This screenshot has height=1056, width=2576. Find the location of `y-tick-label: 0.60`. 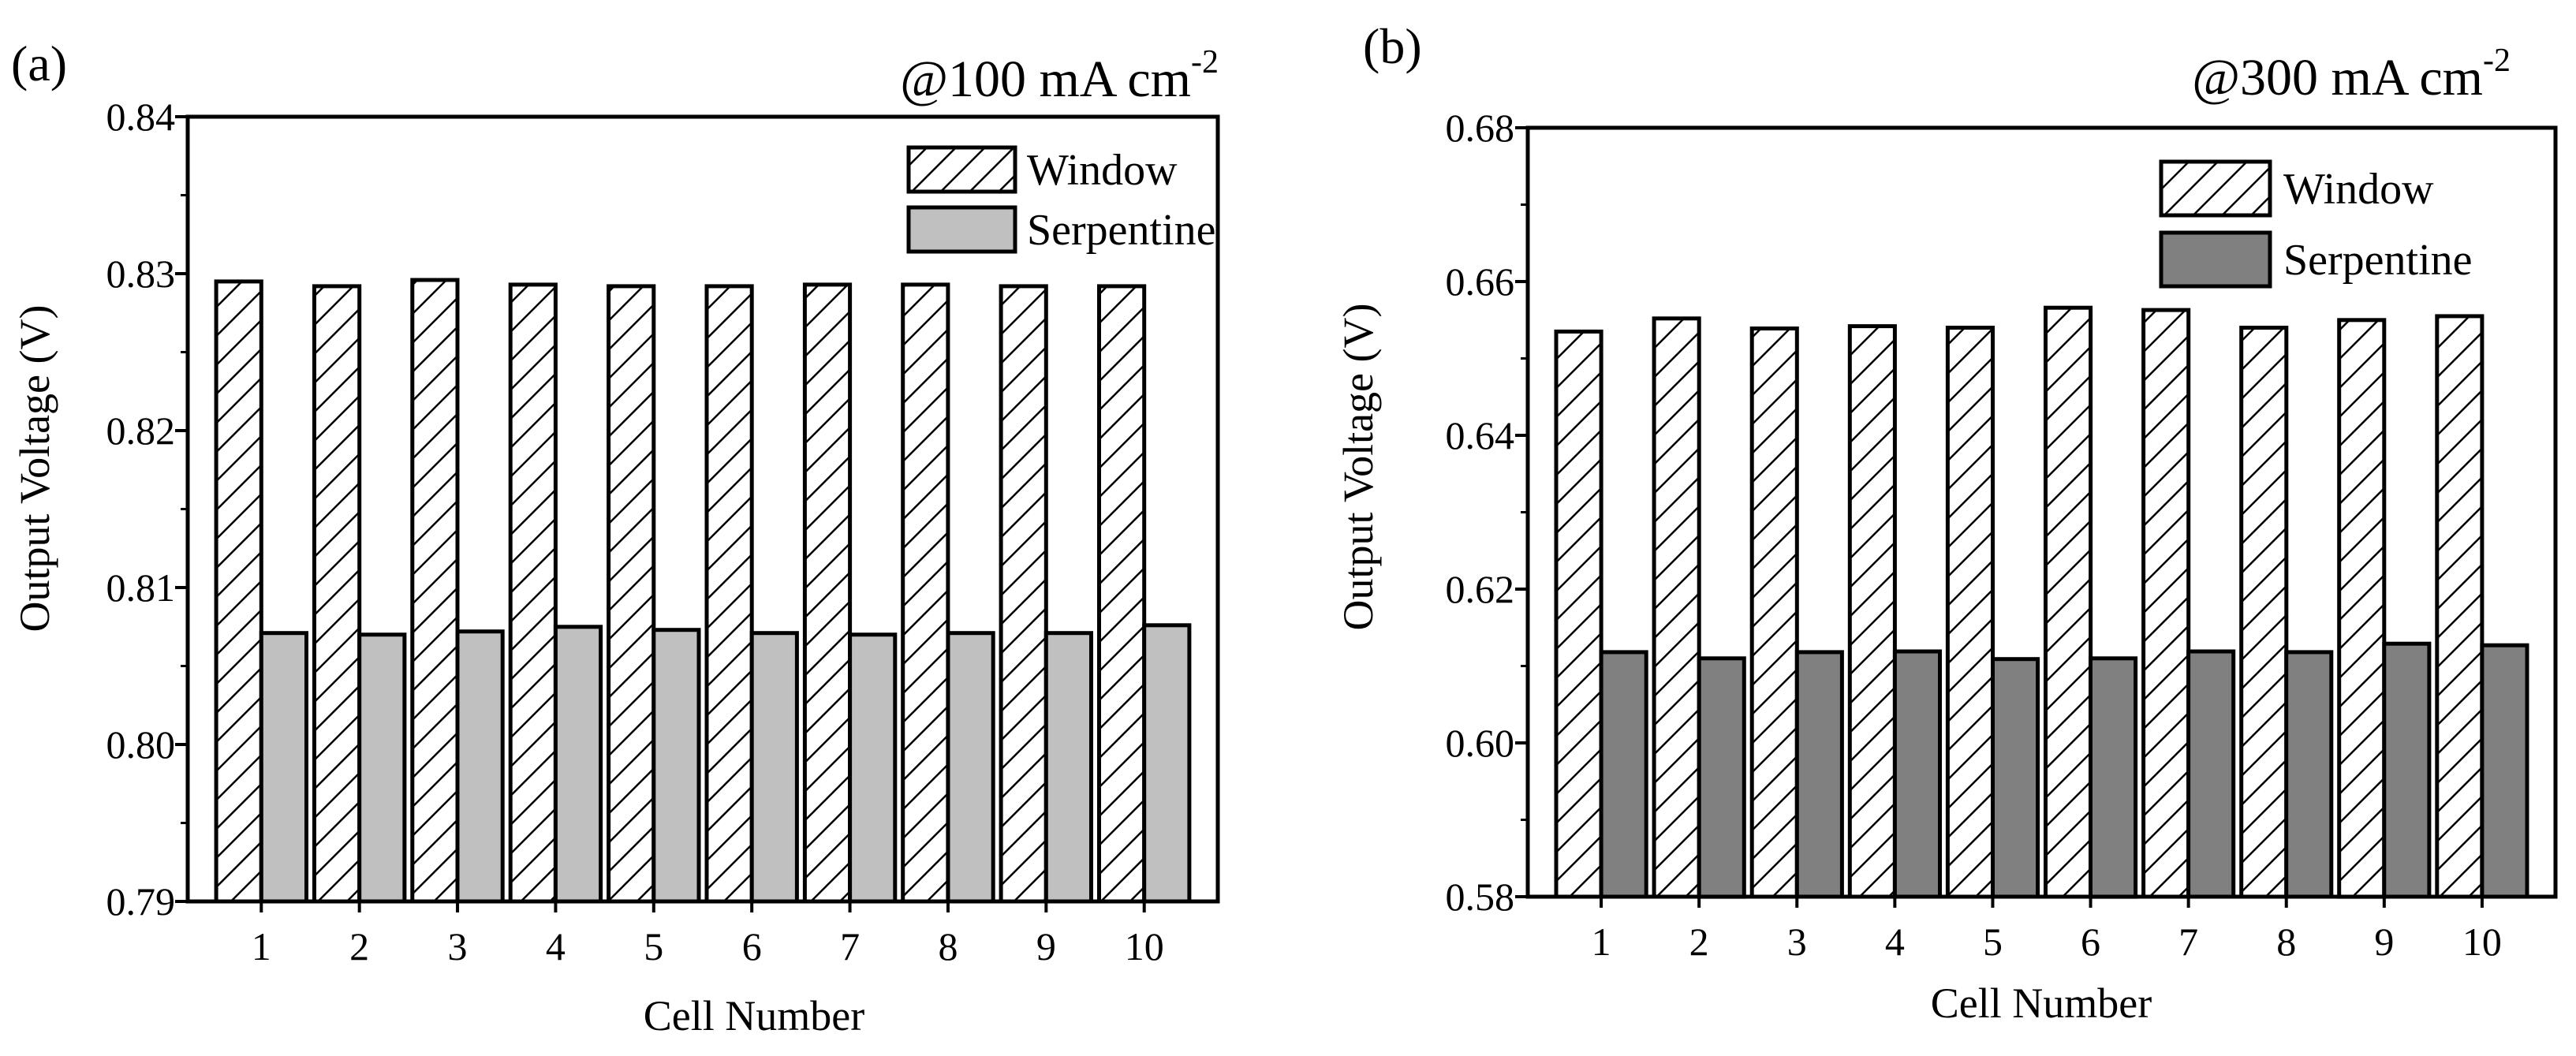

y-tick-label: 0.60 is located at coordinates (1480, 743).